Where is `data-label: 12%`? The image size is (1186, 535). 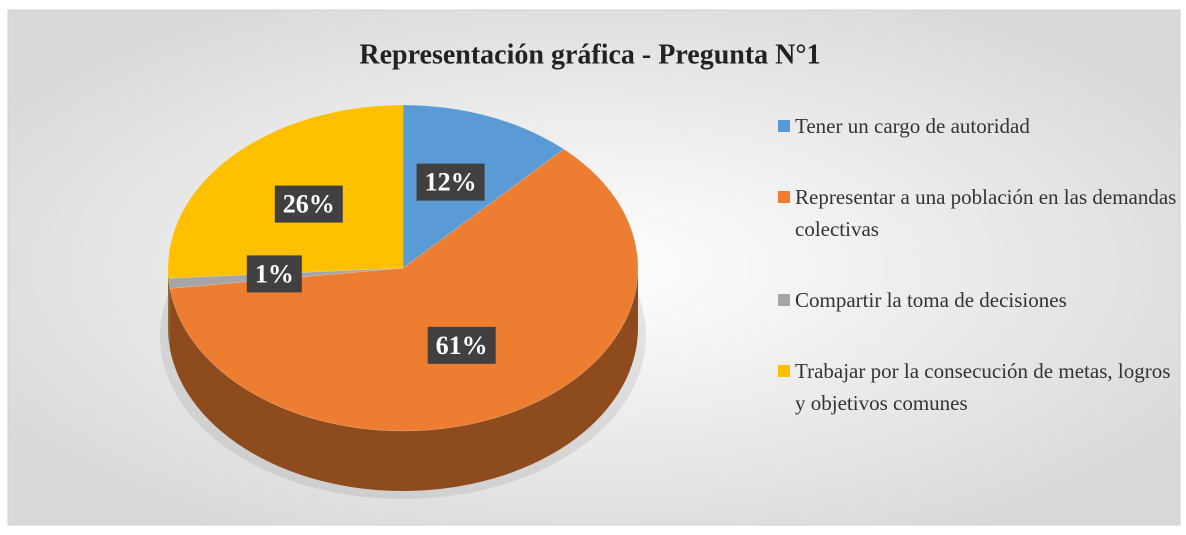
data-label: 12% is located at coordinates (451, 182).